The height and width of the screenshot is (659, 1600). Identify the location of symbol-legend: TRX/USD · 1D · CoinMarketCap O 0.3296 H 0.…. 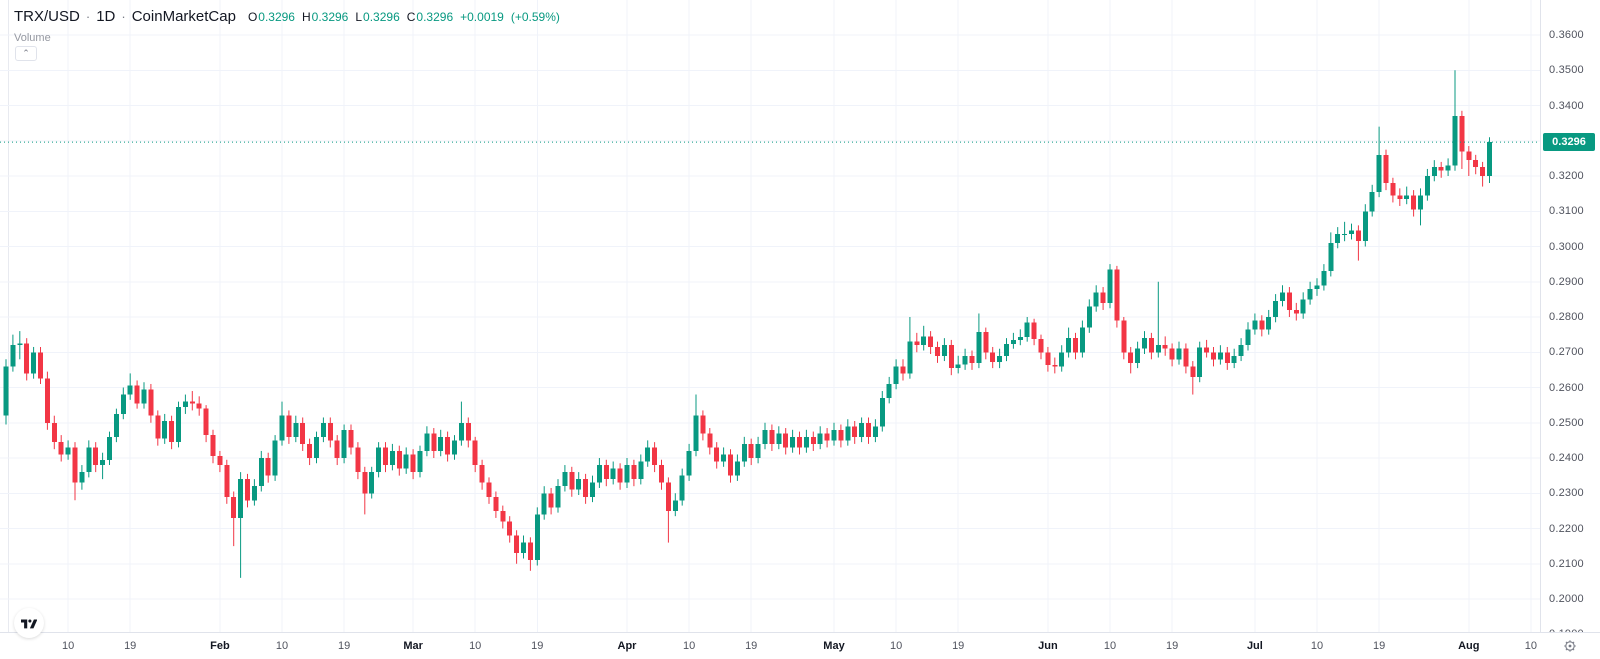
(287, 16).